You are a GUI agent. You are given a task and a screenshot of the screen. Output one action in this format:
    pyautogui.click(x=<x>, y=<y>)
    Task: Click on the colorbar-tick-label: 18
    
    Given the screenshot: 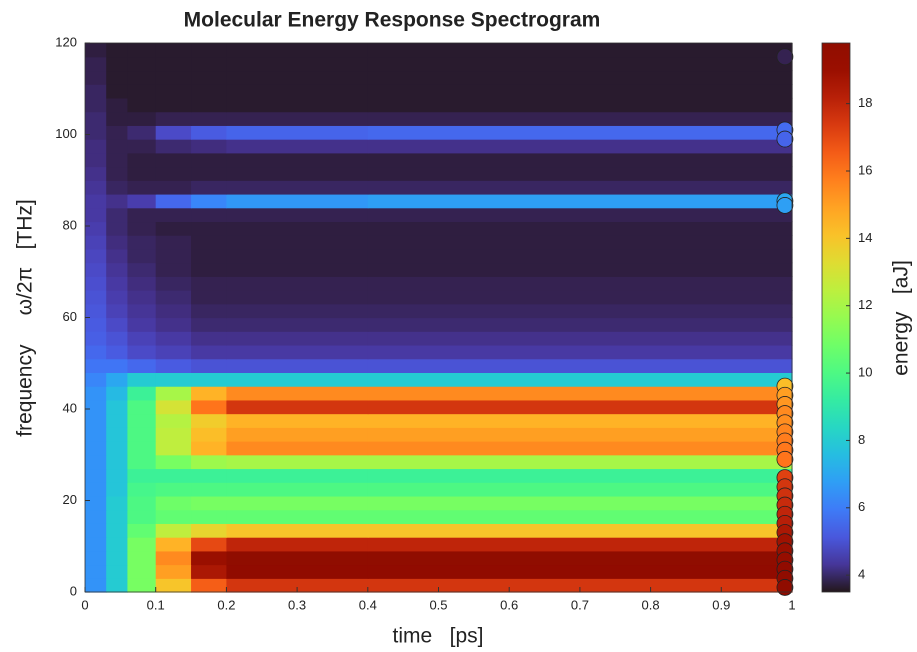 What is the action you would take?
    pyautogui.click(x=865, y=102)
    